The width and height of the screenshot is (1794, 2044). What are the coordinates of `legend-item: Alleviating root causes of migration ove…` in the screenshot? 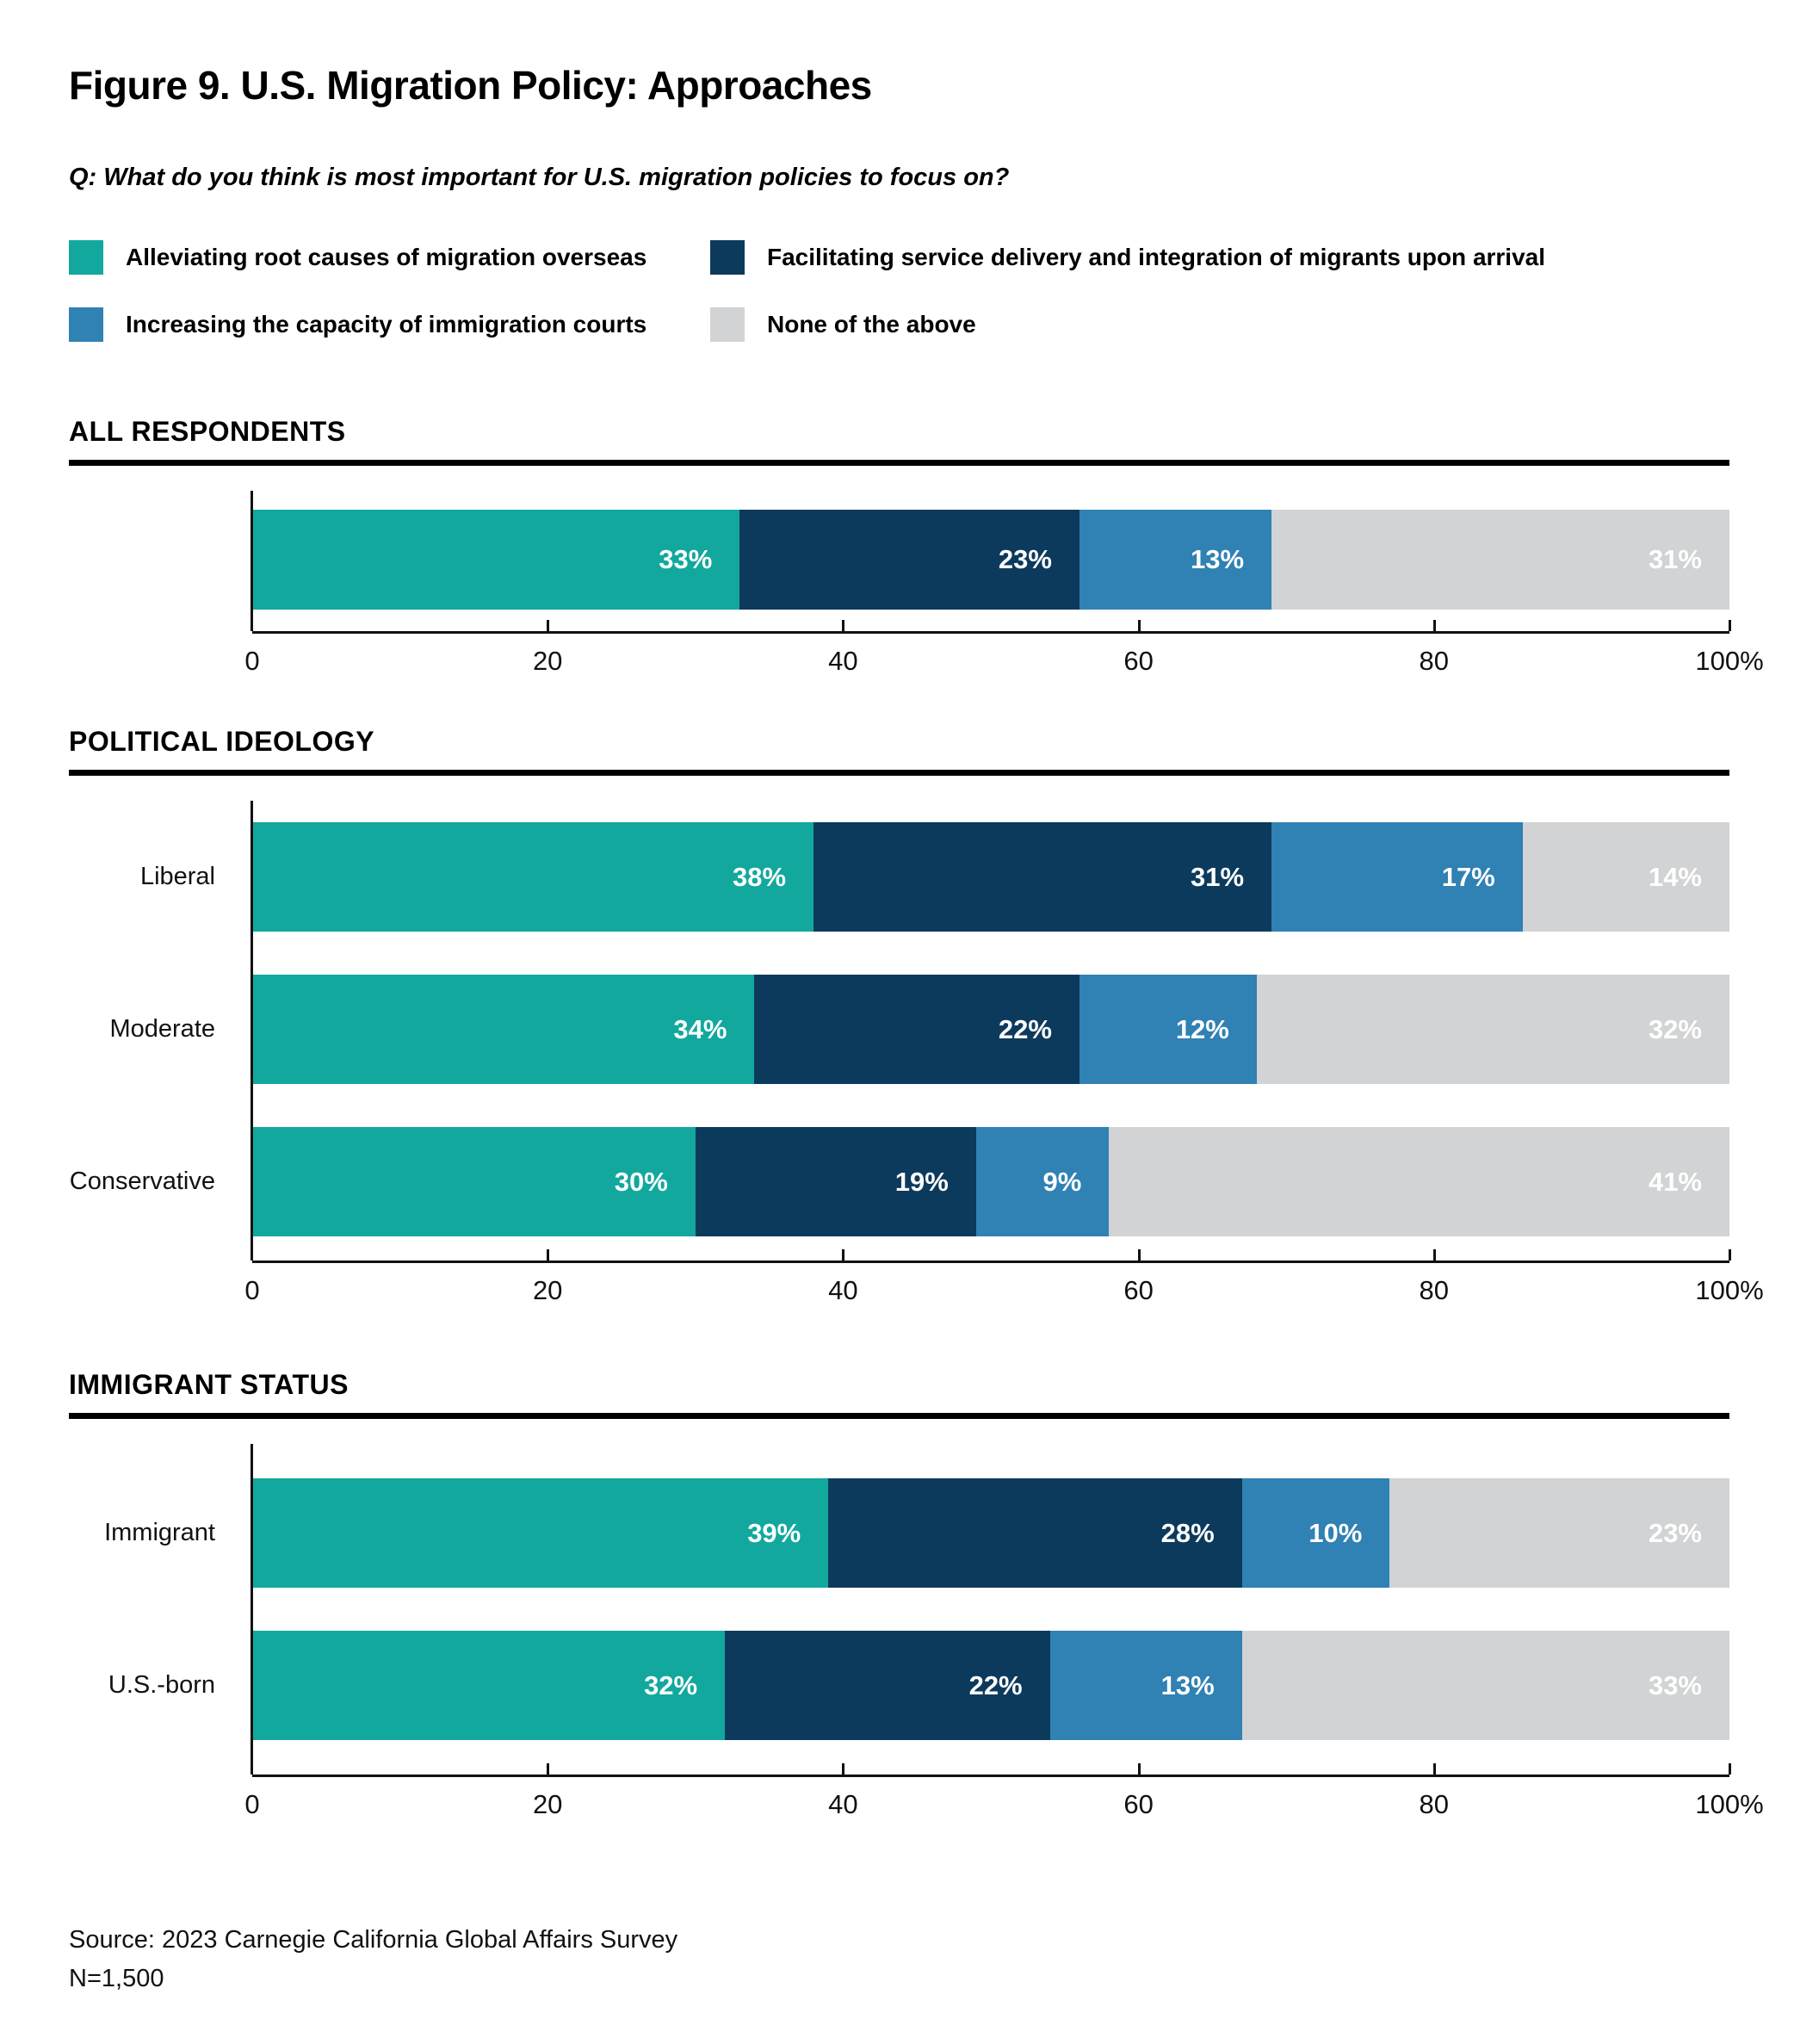 It's located at (389, 257).